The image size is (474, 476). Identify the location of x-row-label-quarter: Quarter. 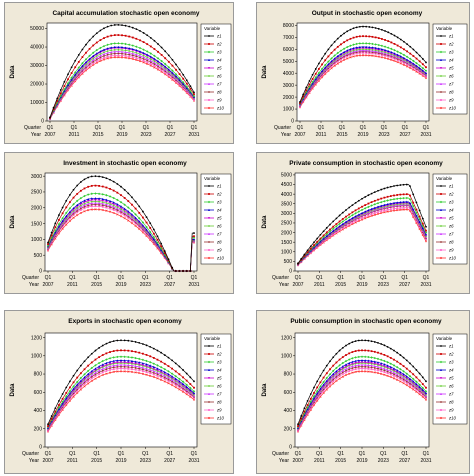
(280, 278).